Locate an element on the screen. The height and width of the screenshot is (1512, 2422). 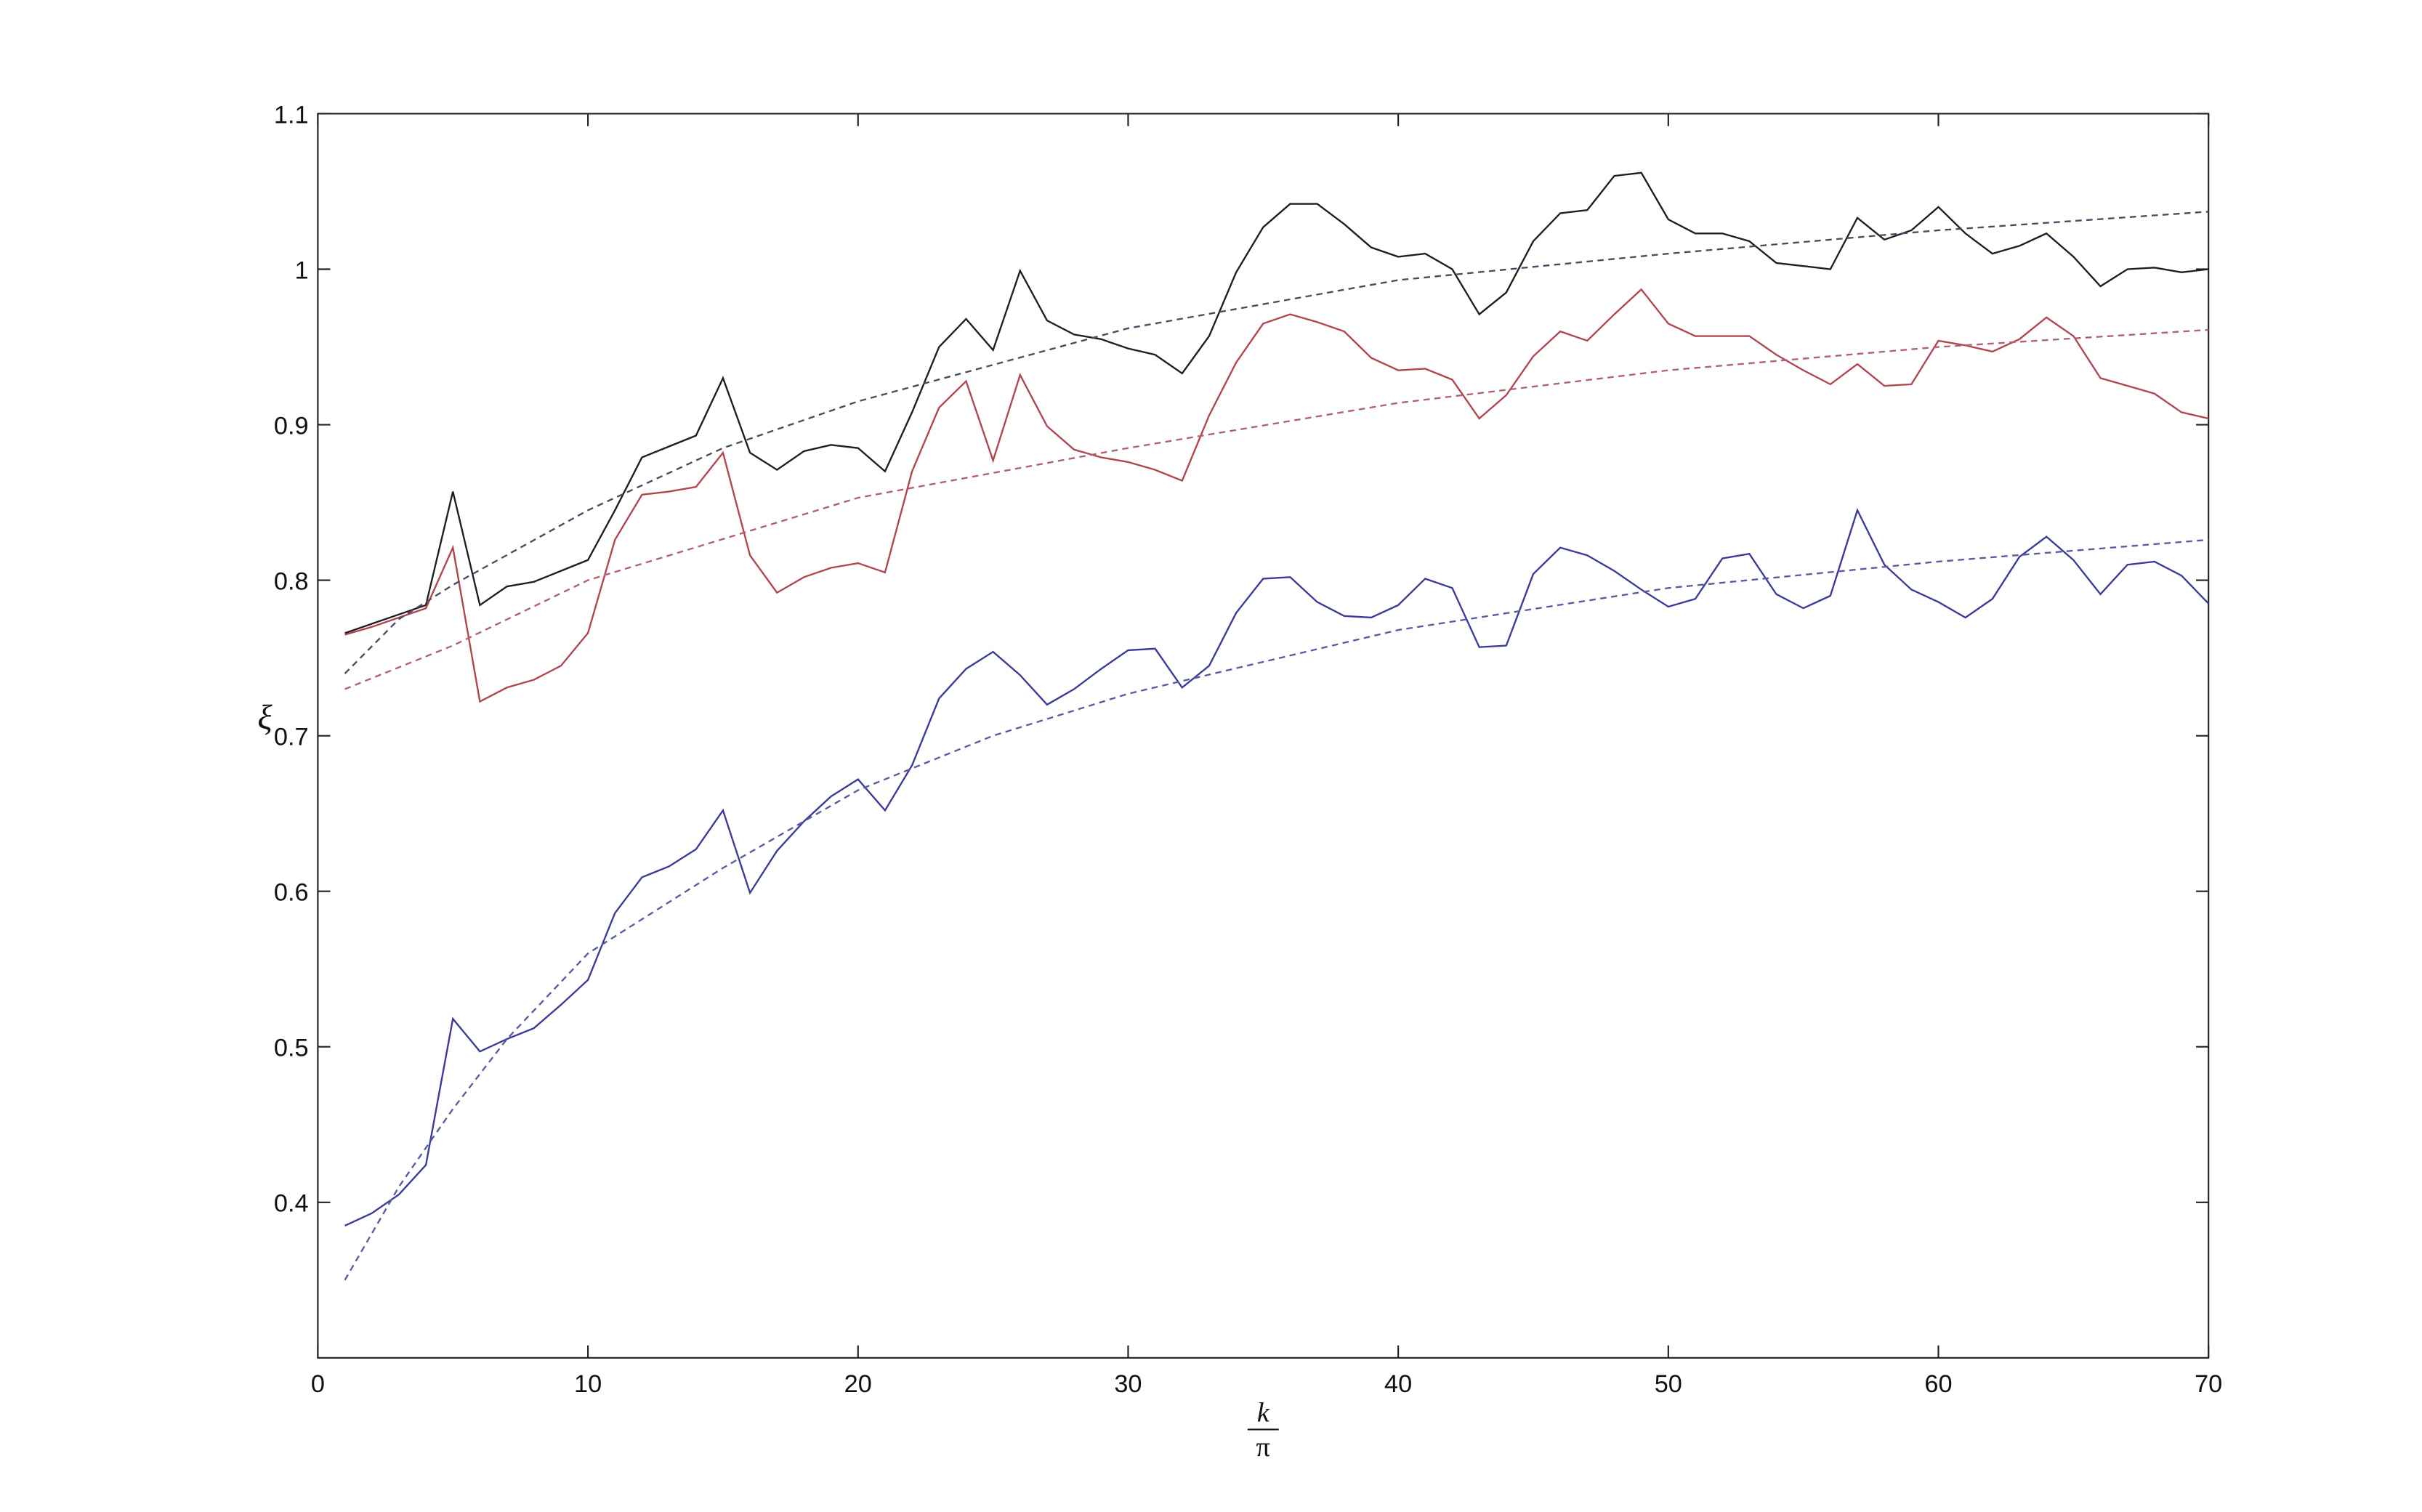
y-tick-label: 0.6 is located at coordinates (291, 893).